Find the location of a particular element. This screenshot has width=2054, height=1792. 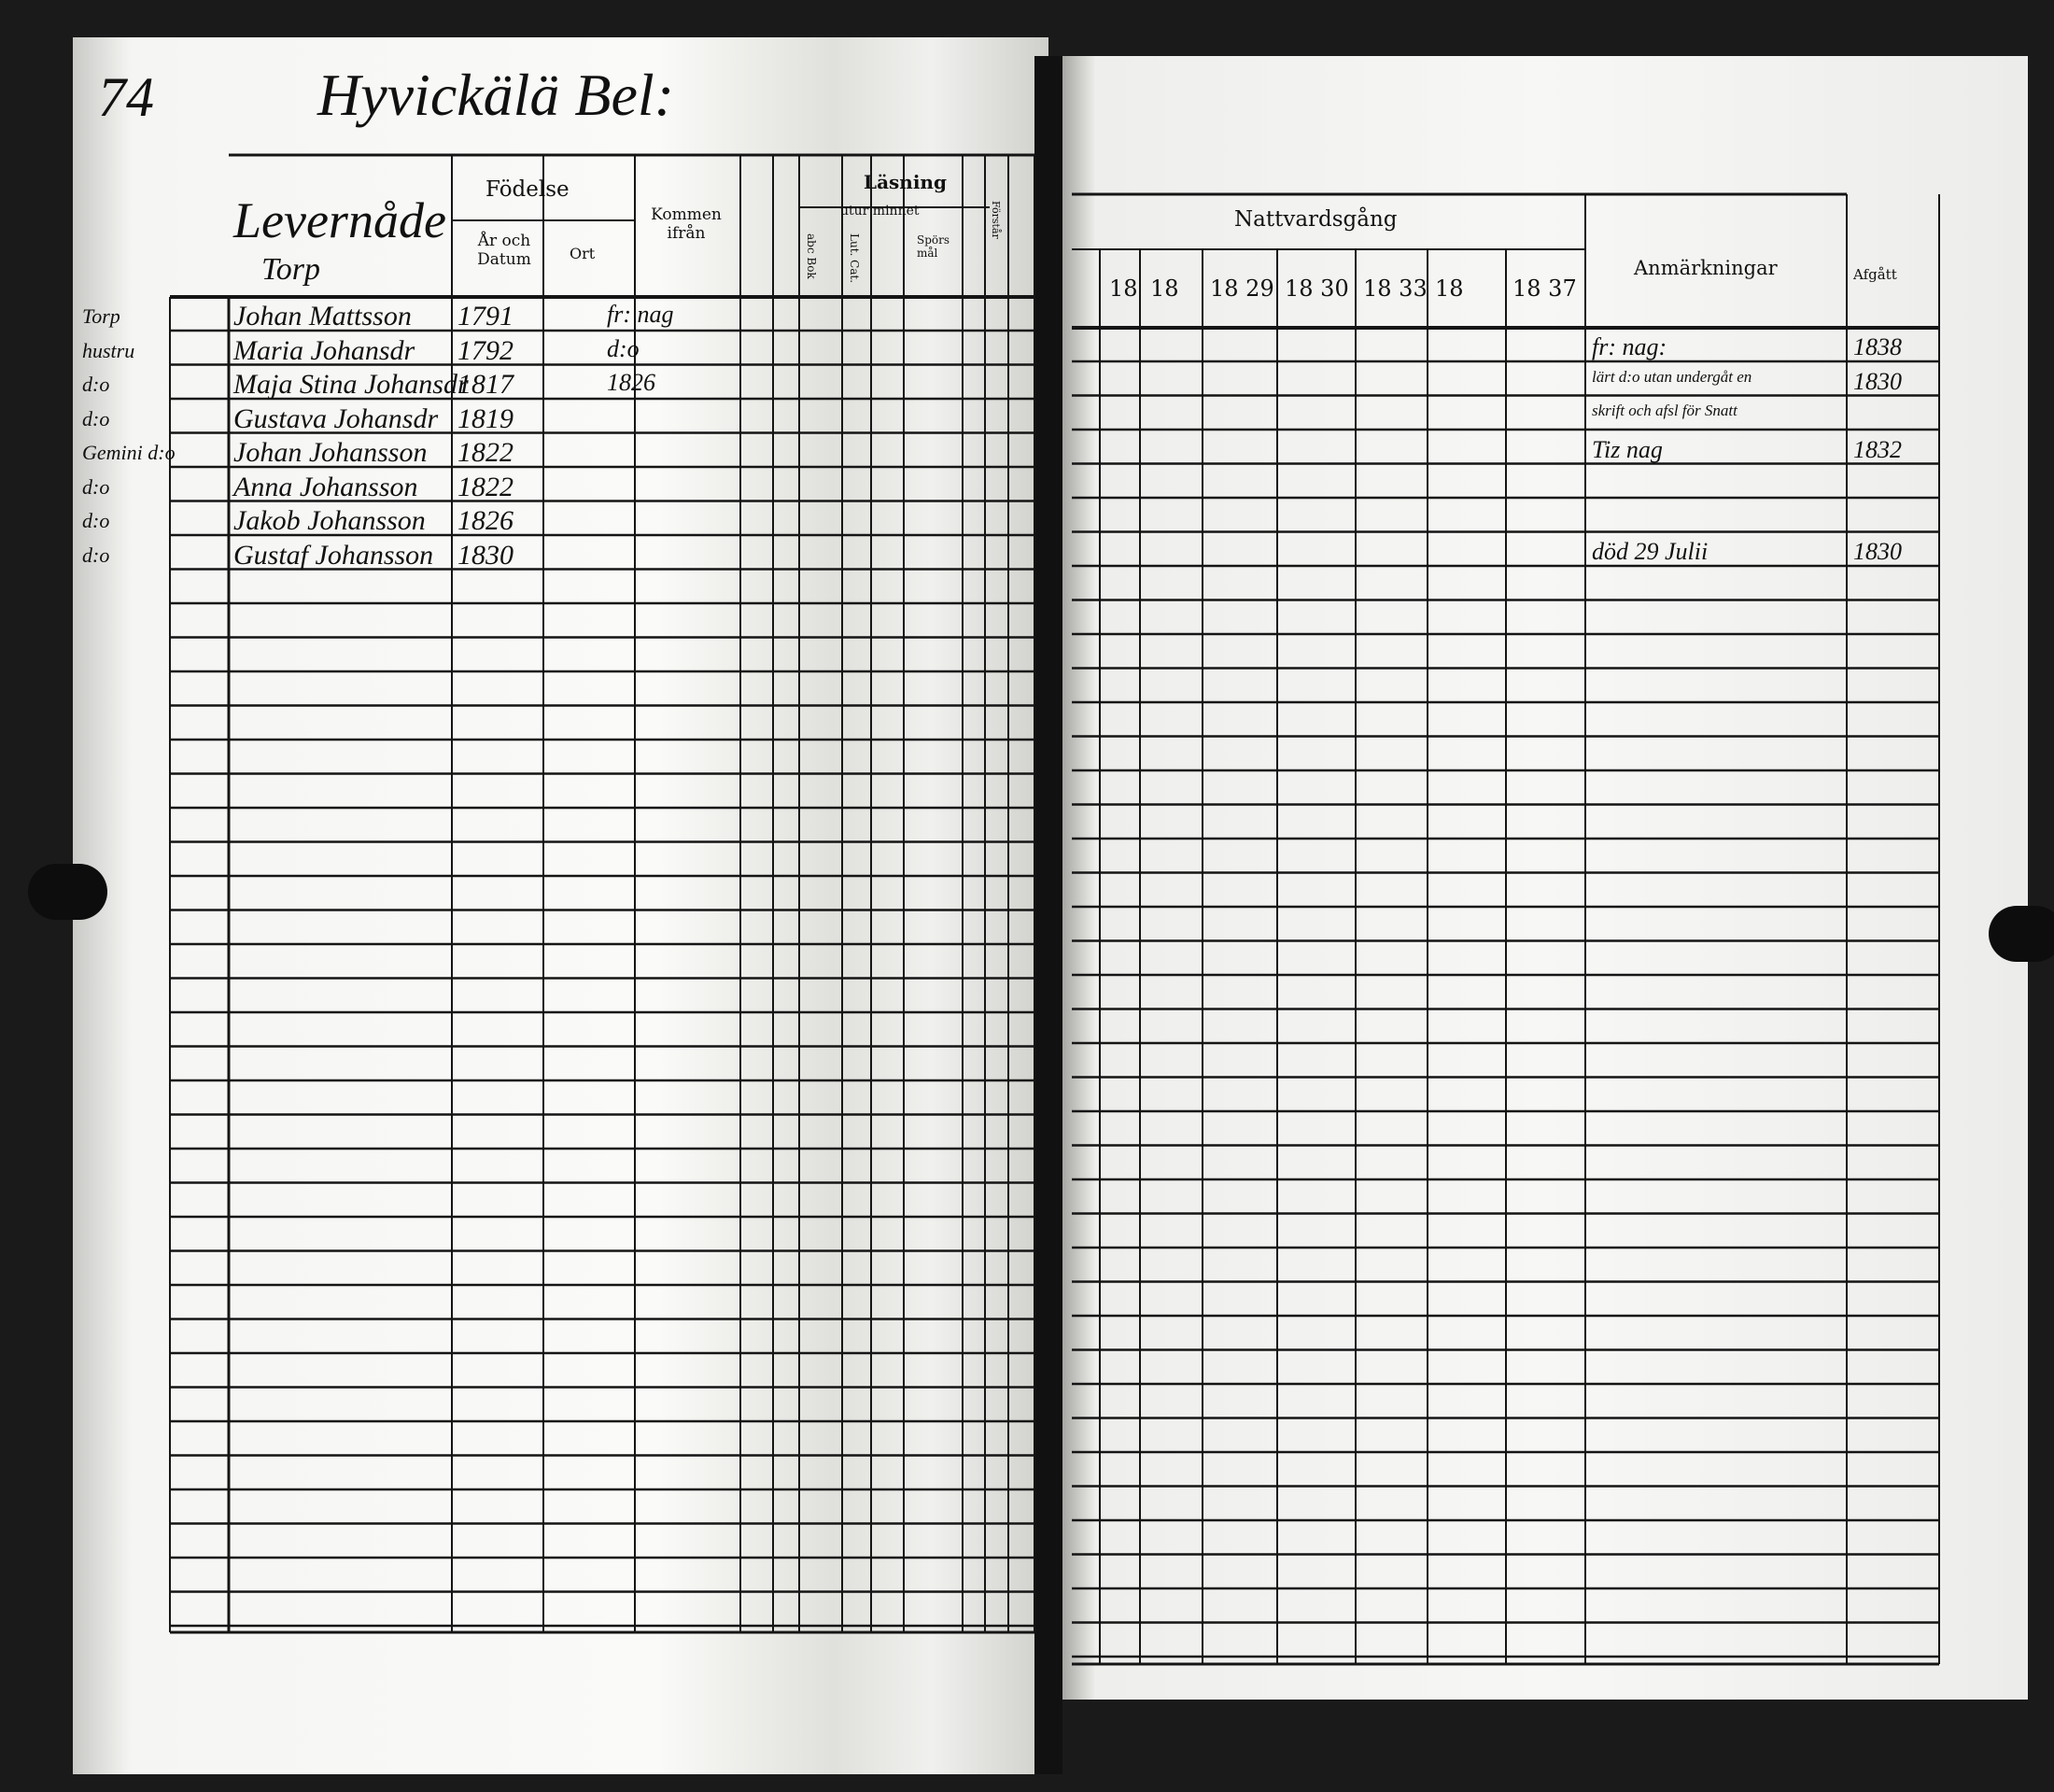

entry-name: Jakob Johansson is located at coordinates (329, 520).